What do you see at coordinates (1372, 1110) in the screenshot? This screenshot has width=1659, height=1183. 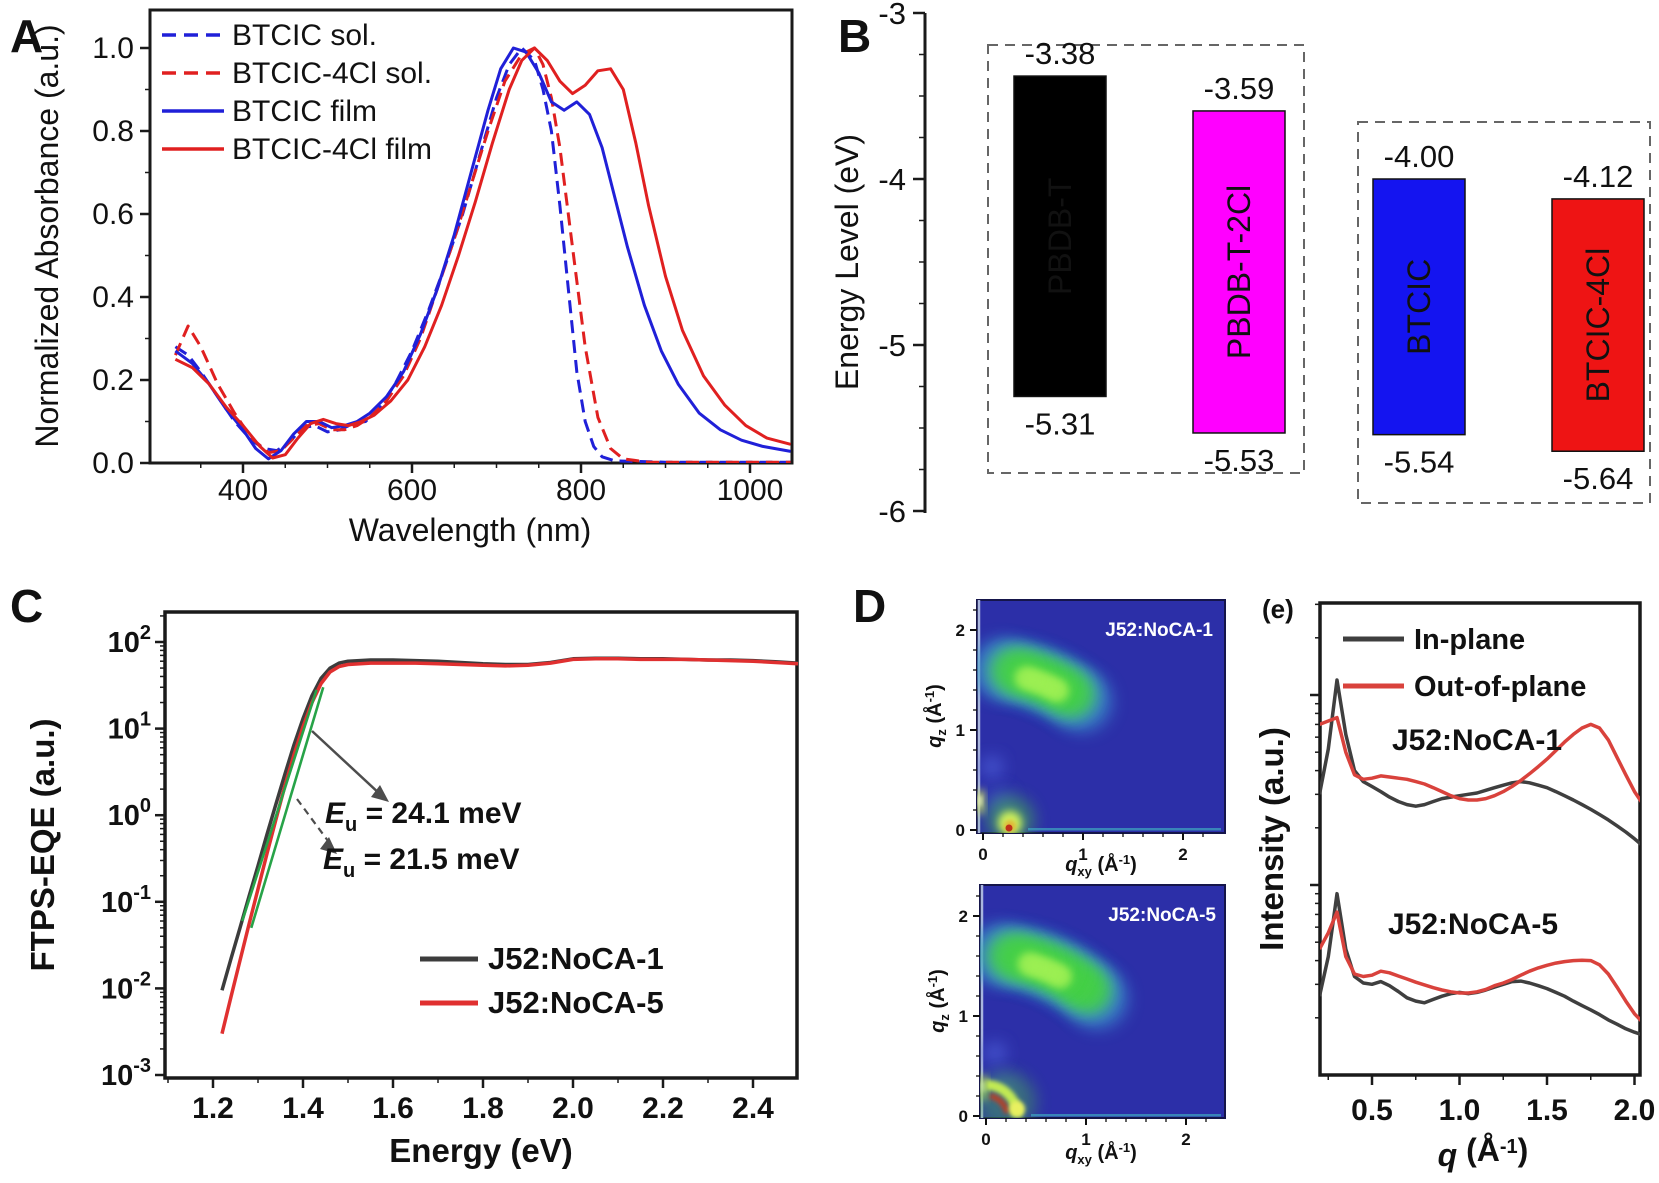 I see `x-tick-label: 0.5` at bounding box center [1372, 1110].